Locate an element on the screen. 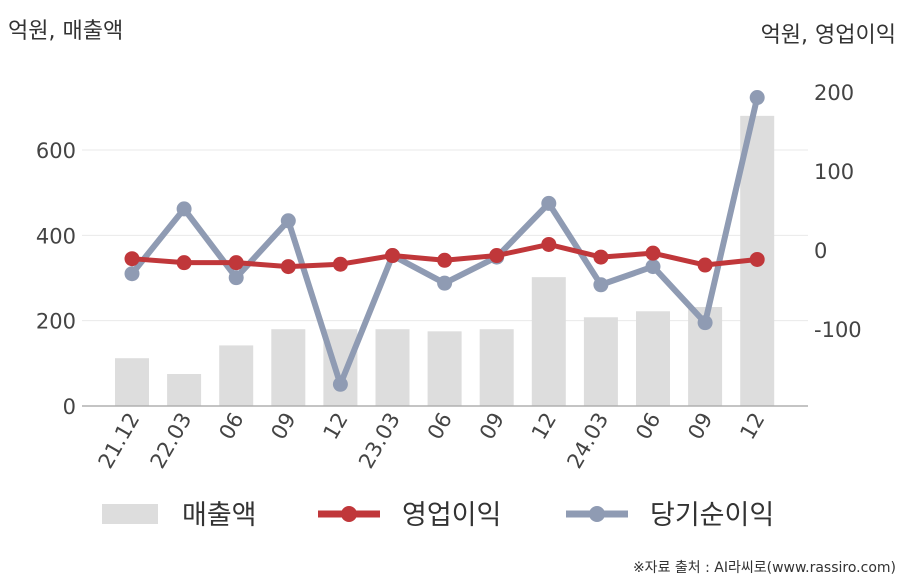 The width and height of the screenshot is (908, 580). x-axis-ticks: 21.12 22.03 06 09 12 23.03 06 09 12 24.03 06 09 12 is located at coordinates (431, 441).